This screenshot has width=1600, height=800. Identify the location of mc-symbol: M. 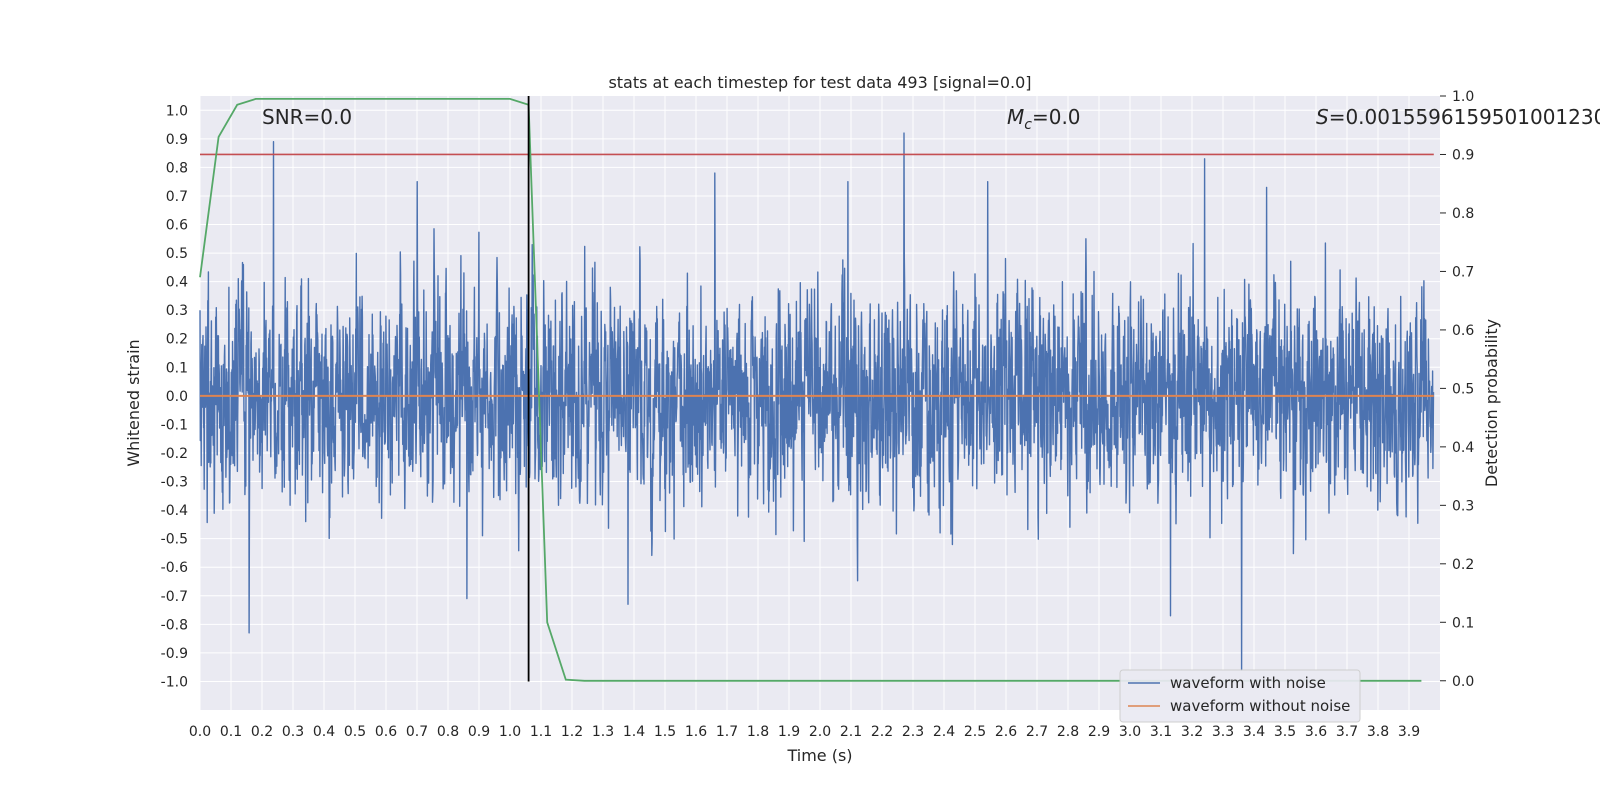
(1015, 117).